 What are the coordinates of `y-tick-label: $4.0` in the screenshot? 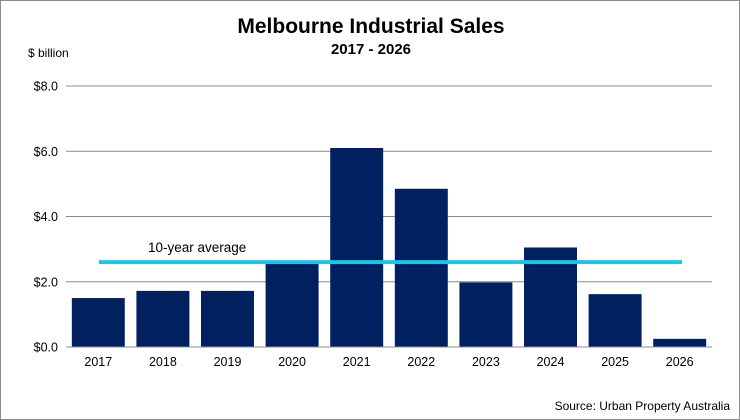 It's located at (46, 217).